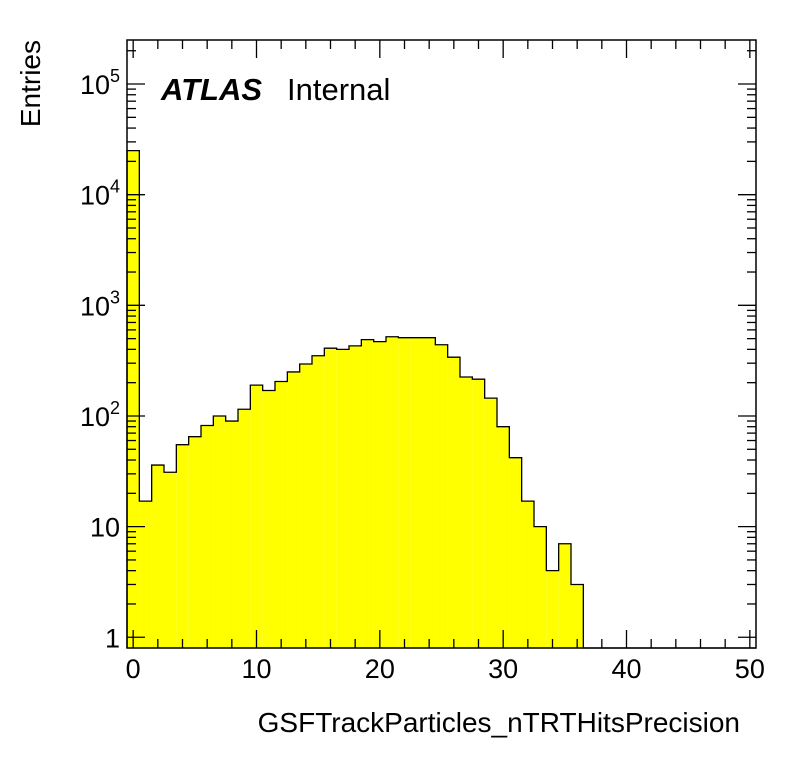  Describe the element at coordinates (30, 83) in the screenshot. I see `y-axis-title: Entries` at that location.